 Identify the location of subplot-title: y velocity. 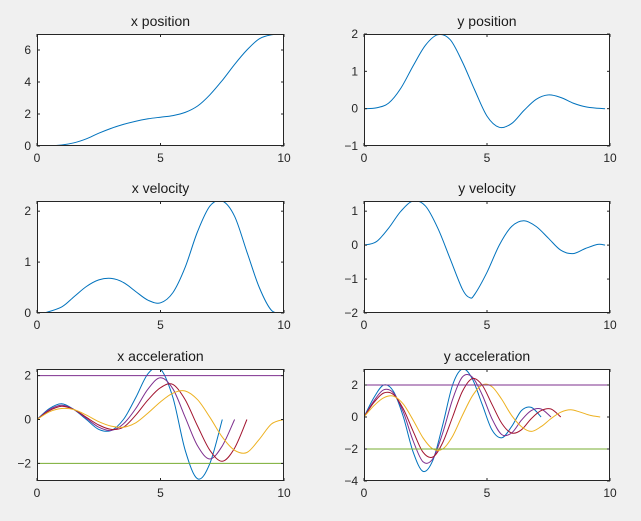
(487, 188).